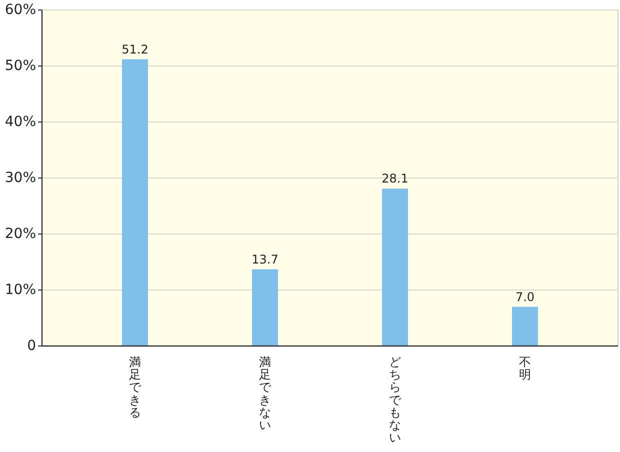  Describe the element at coordinates (31, 346) in the screenshot. I see `y-tick-label: 0` at that location.